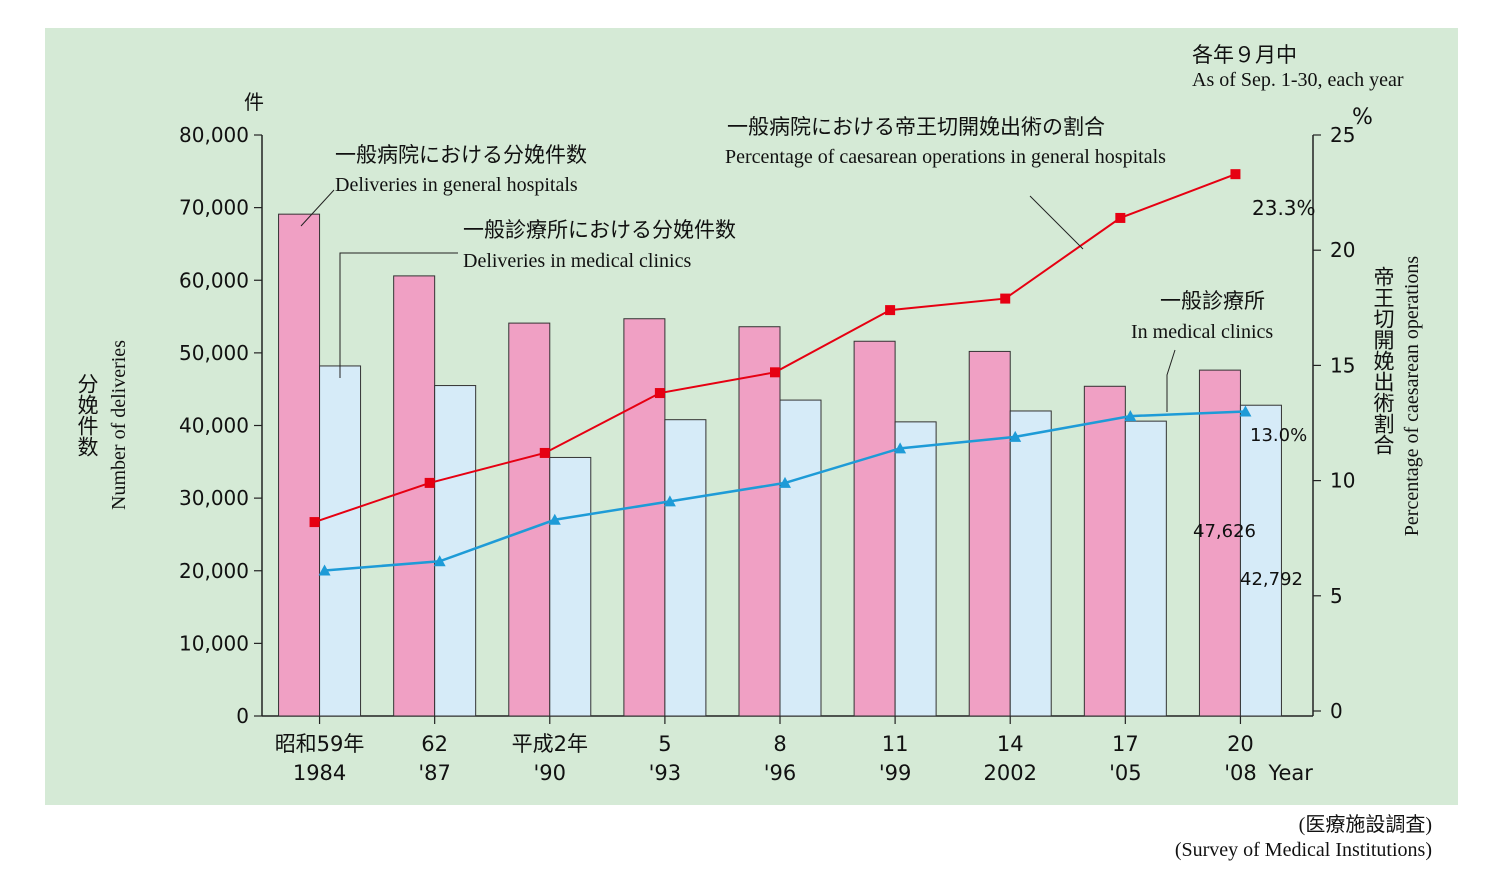 The image size is (1498, 879). Describe the element at coordinates (1202, 332) in the screenshot. I see `clinic-line-label-en: In medical clinics` at that location.